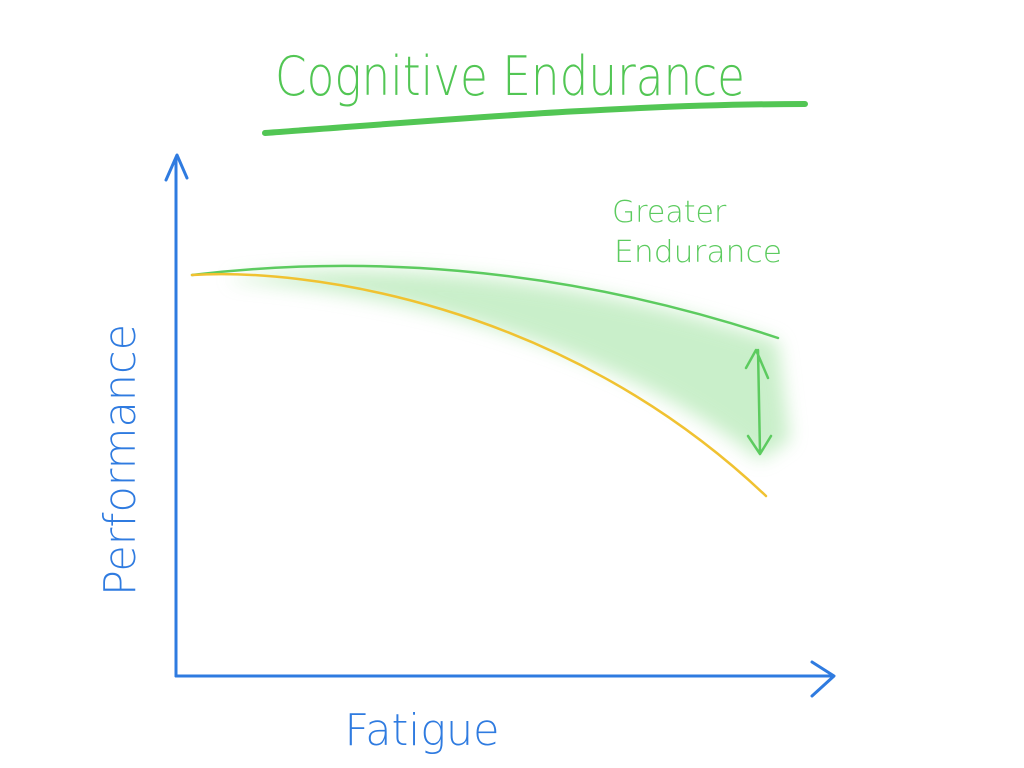  What do you see at coordinates (669, 212) in the screenshot?
I see `annotation-line1: Greater` at bounding box center [669, 212].